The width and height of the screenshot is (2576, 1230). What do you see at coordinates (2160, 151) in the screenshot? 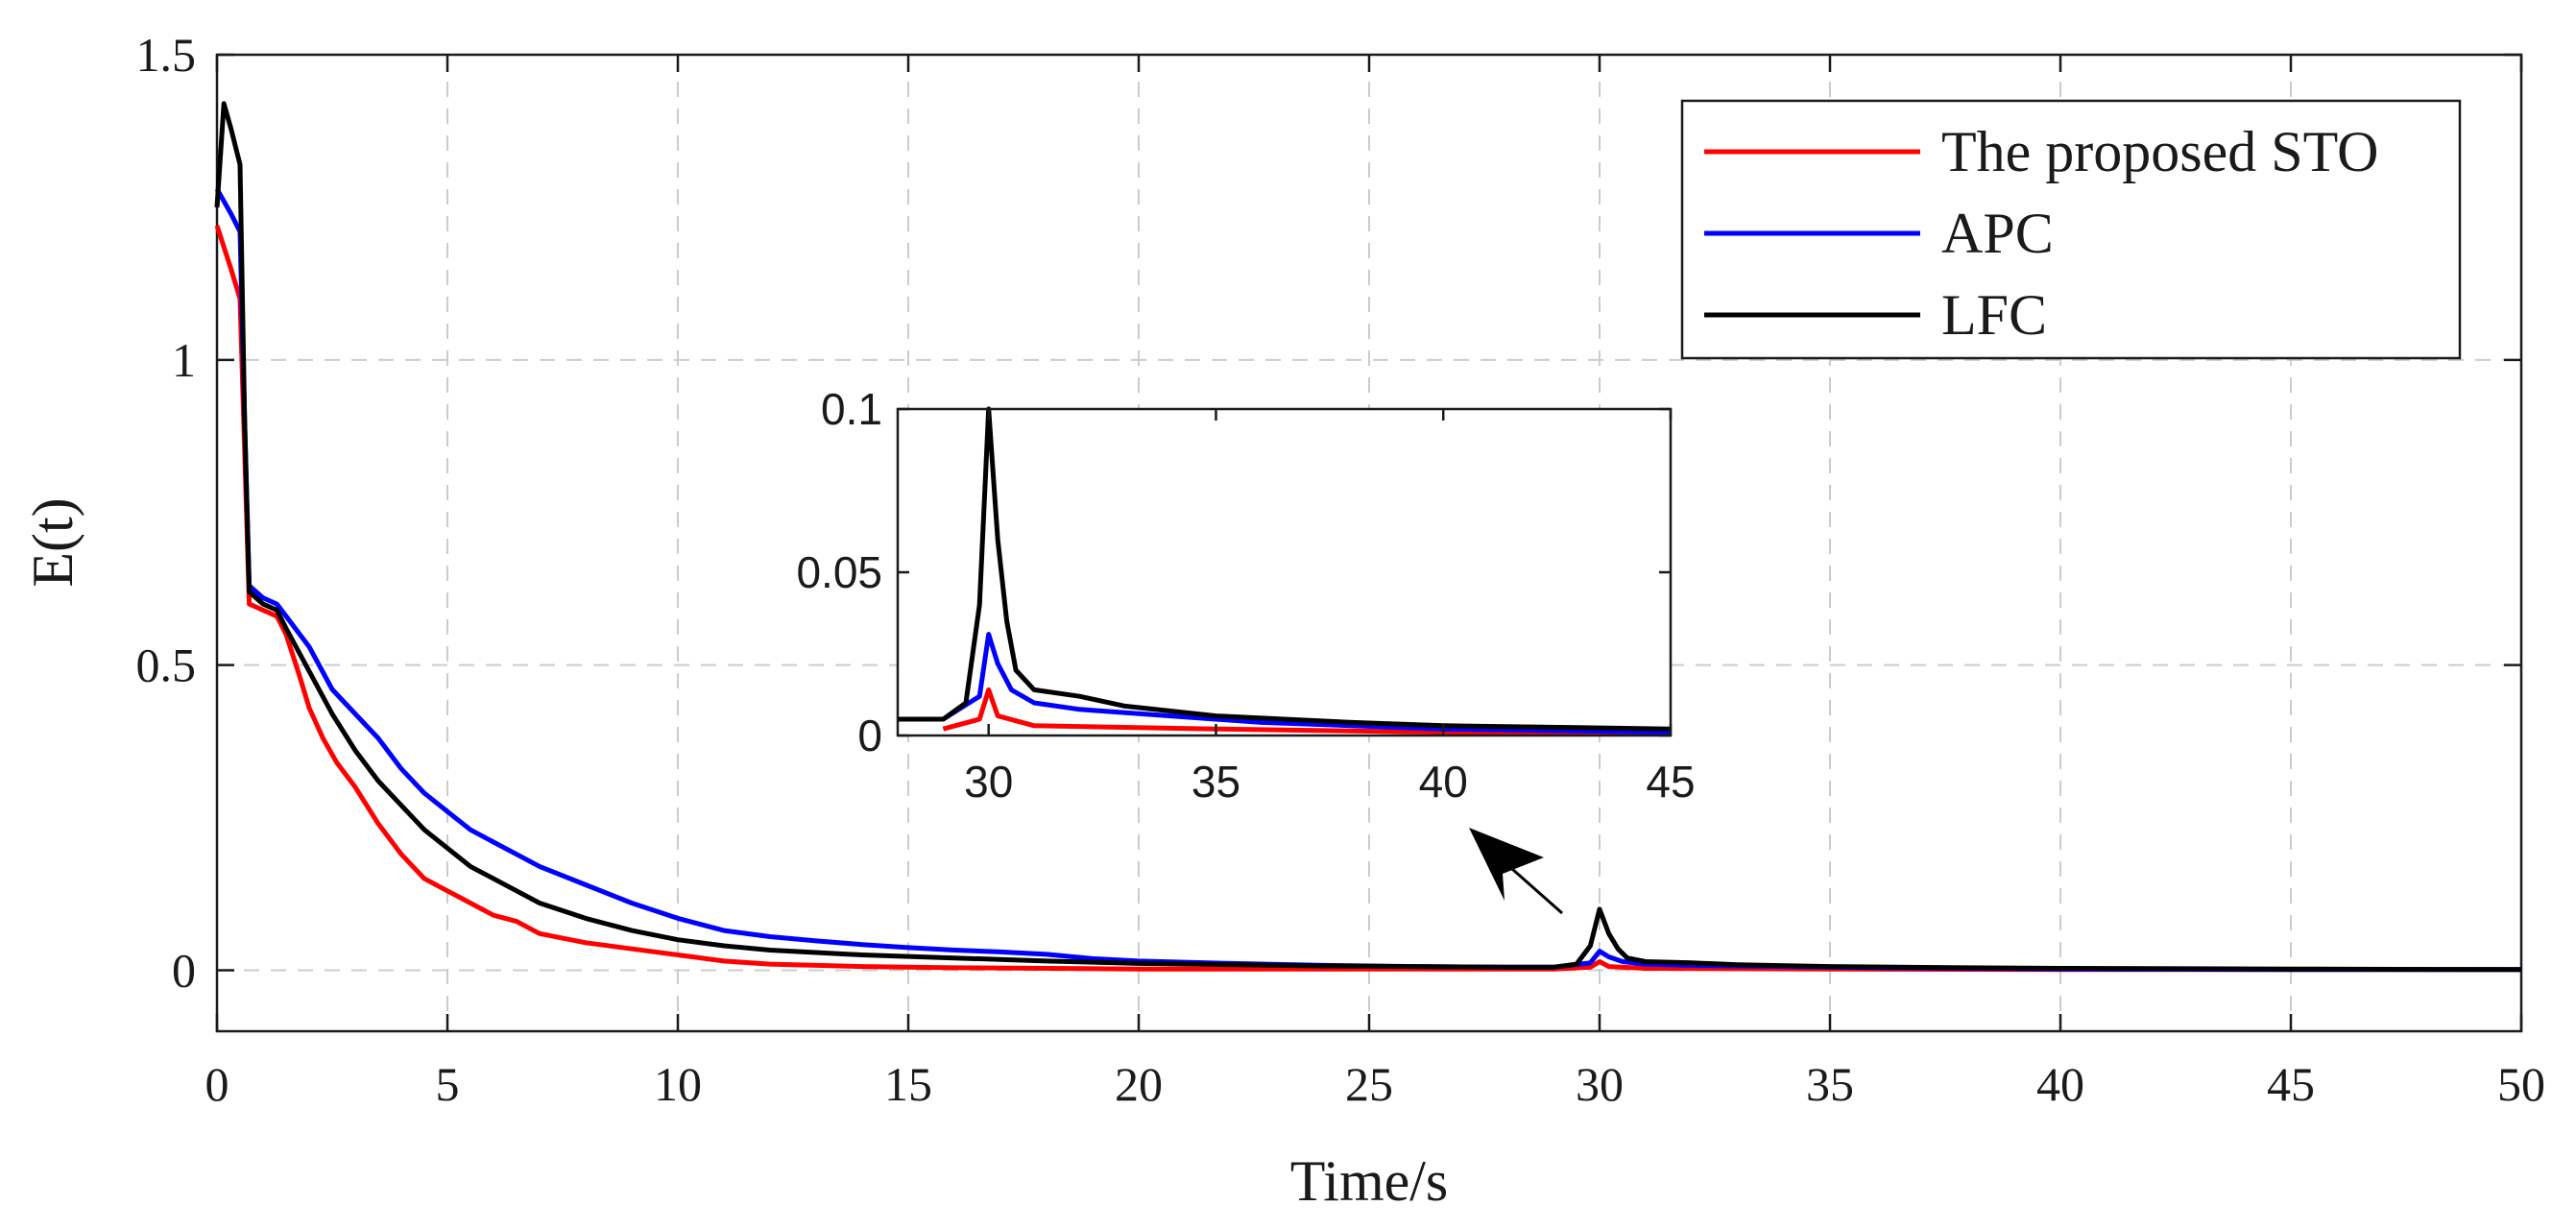
I see `legend-label: The proposed STO` at bounding box center [2160, 151].